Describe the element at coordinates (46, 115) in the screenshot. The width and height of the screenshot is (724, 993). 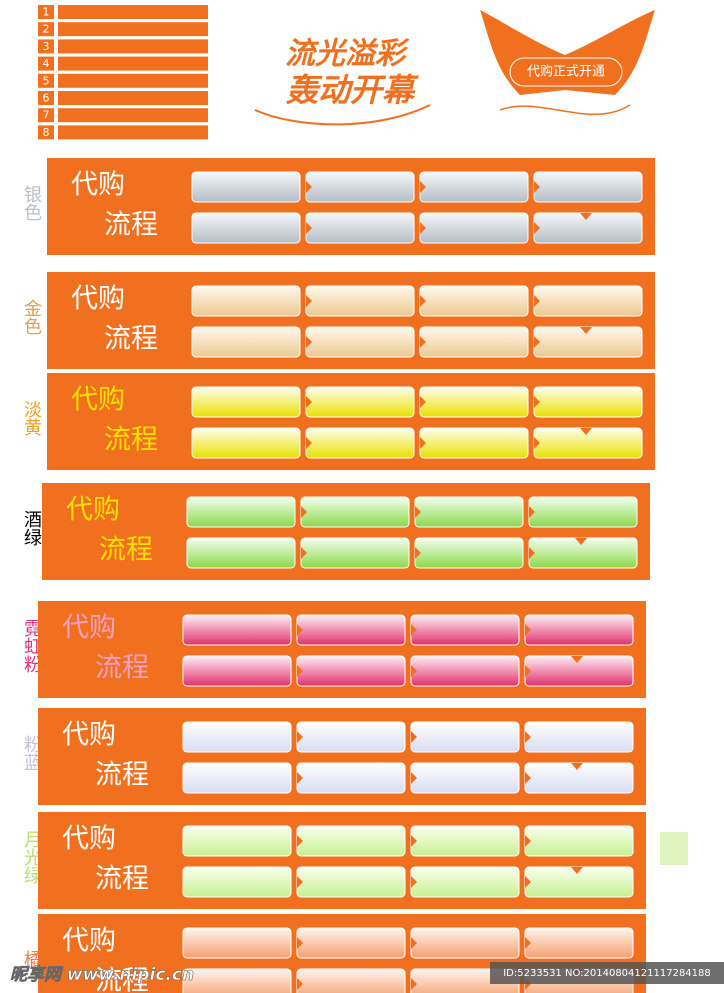
I see `list-number: 7` at that location.